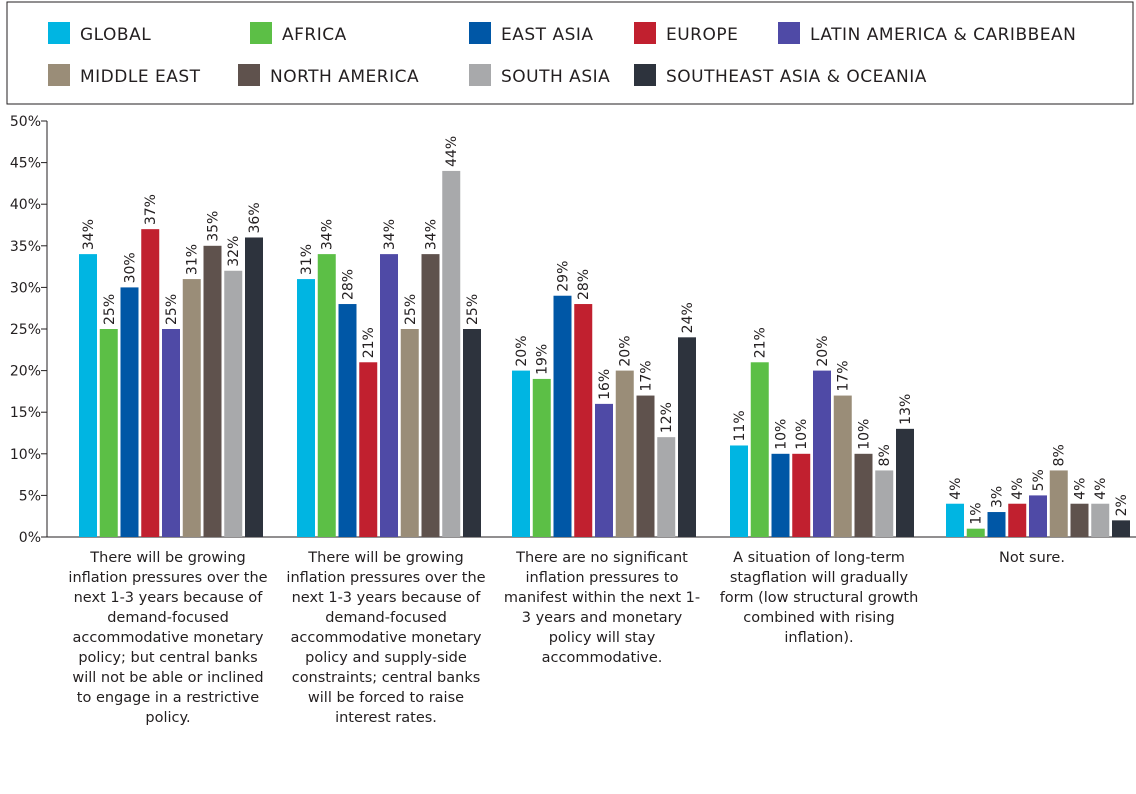 The width and height of the screenshot is (1136, 794). Describe the element at coordinates (666, 487) in the screenshot. I see `bar-south-asia-cat3` at that location.